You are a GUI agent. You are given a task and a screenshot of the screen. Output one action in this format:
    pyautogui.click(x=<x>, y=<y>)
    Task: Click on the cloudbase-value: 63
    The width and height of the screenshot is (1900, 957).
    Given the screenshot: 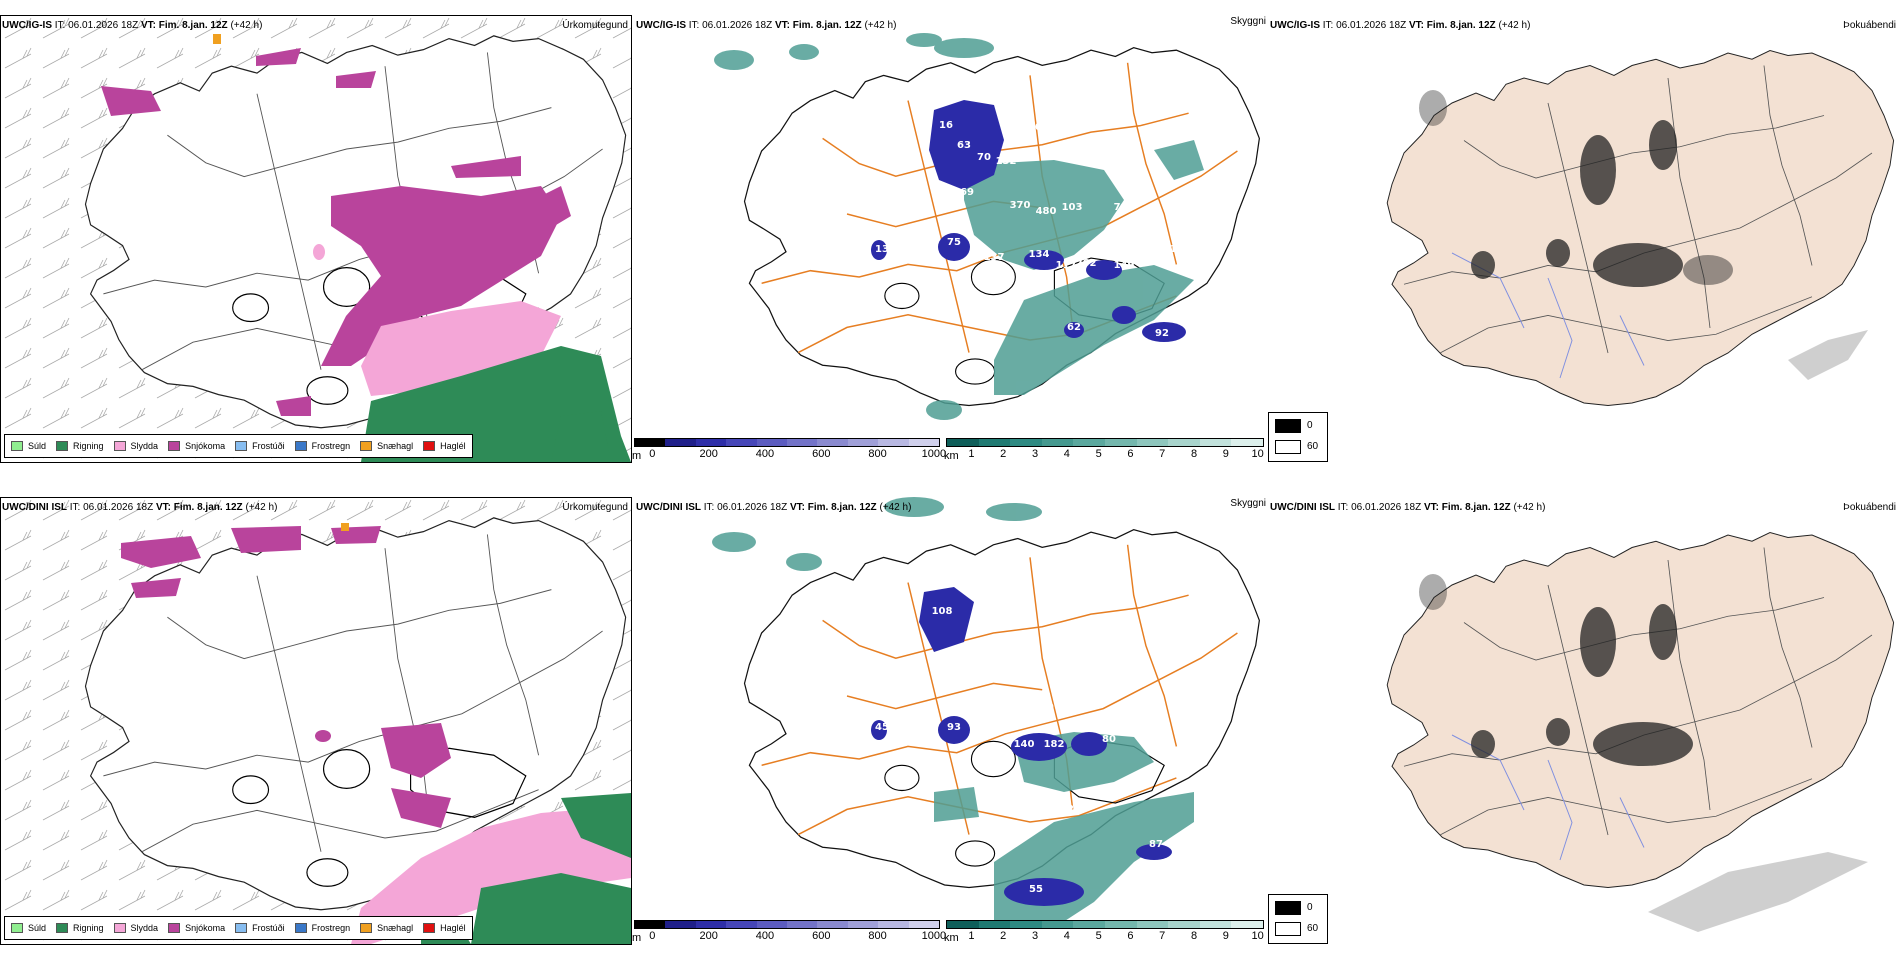 What is the action you would take?
    pyautogui.click(x=964, y=145)
    